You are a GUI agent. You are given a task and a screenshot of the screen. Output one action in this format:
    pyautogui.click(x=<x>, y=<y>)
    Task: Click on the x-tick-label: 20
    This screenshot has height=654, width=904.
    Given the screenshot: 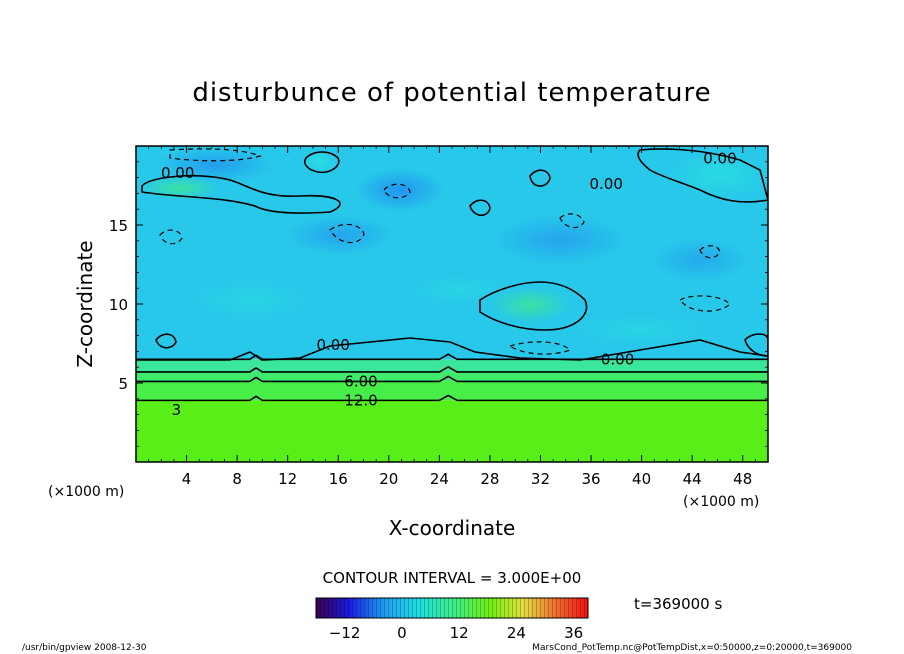 What is the action you would take?
    pyautogui.click(x=388, y=479)
    